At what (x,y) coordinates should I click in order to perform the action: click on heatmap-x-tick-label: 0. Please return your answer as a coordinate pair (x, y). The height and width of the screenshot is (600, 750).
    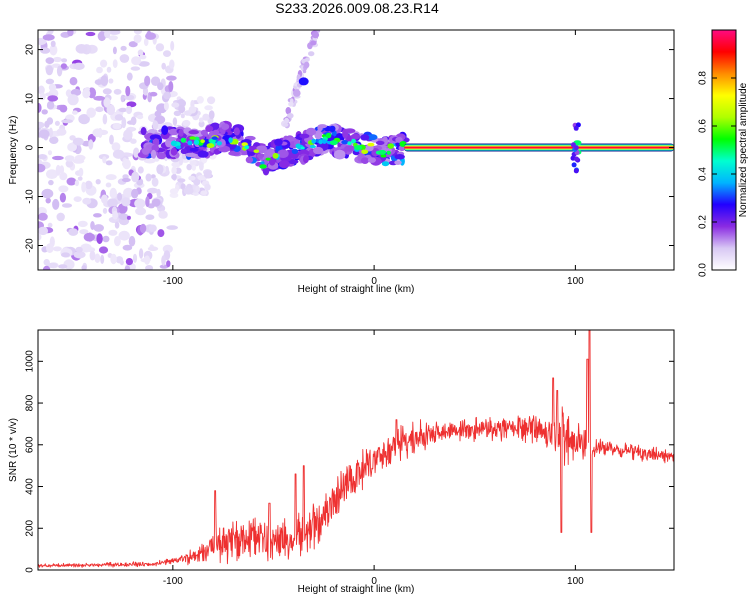
    Looking at the image, I should click on (374, 281).